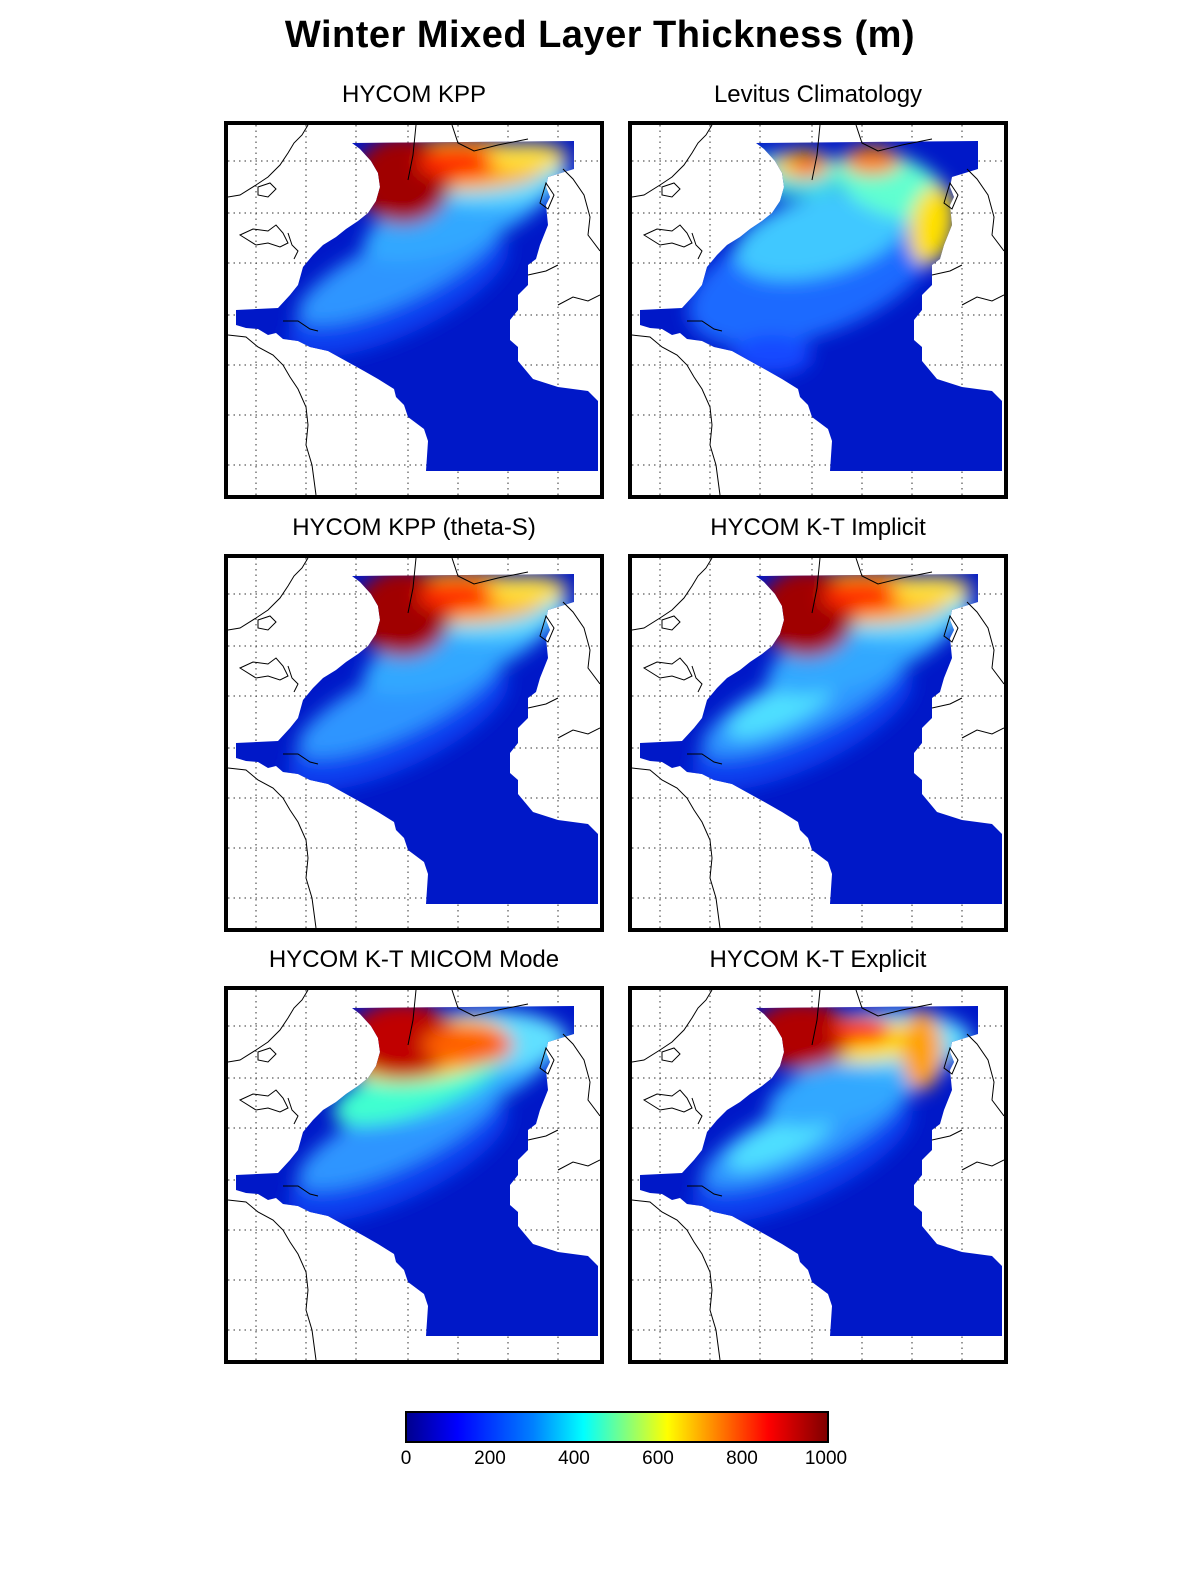  What do you see at coordinates (406, 1458) in the screenshot?
I see `colorbar-tick-0: 0` at bounding box center [406, 1458].